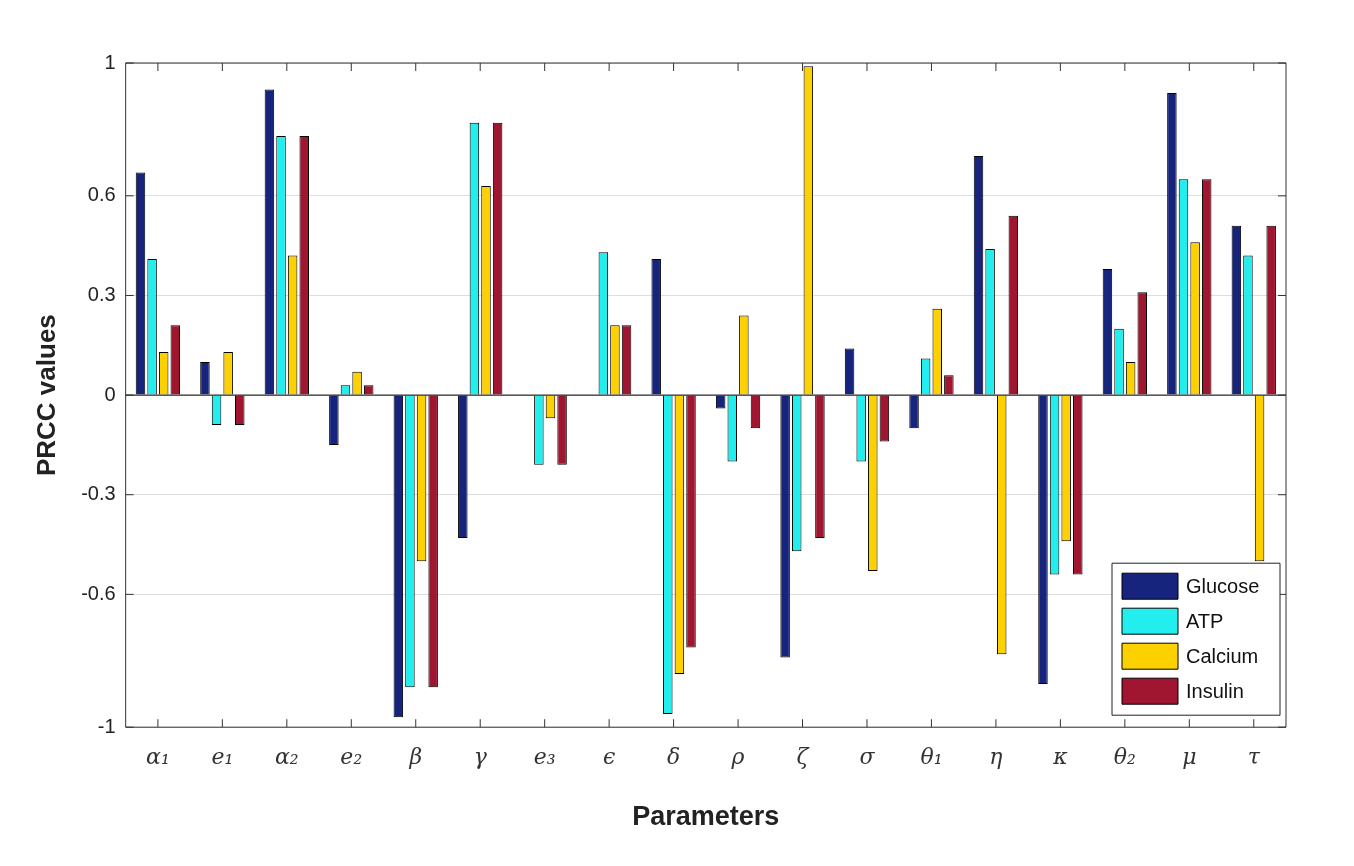  Describe the element at coordinates (1222, 655) in the screenshot. I see `legend-label: Calcium` at that location.